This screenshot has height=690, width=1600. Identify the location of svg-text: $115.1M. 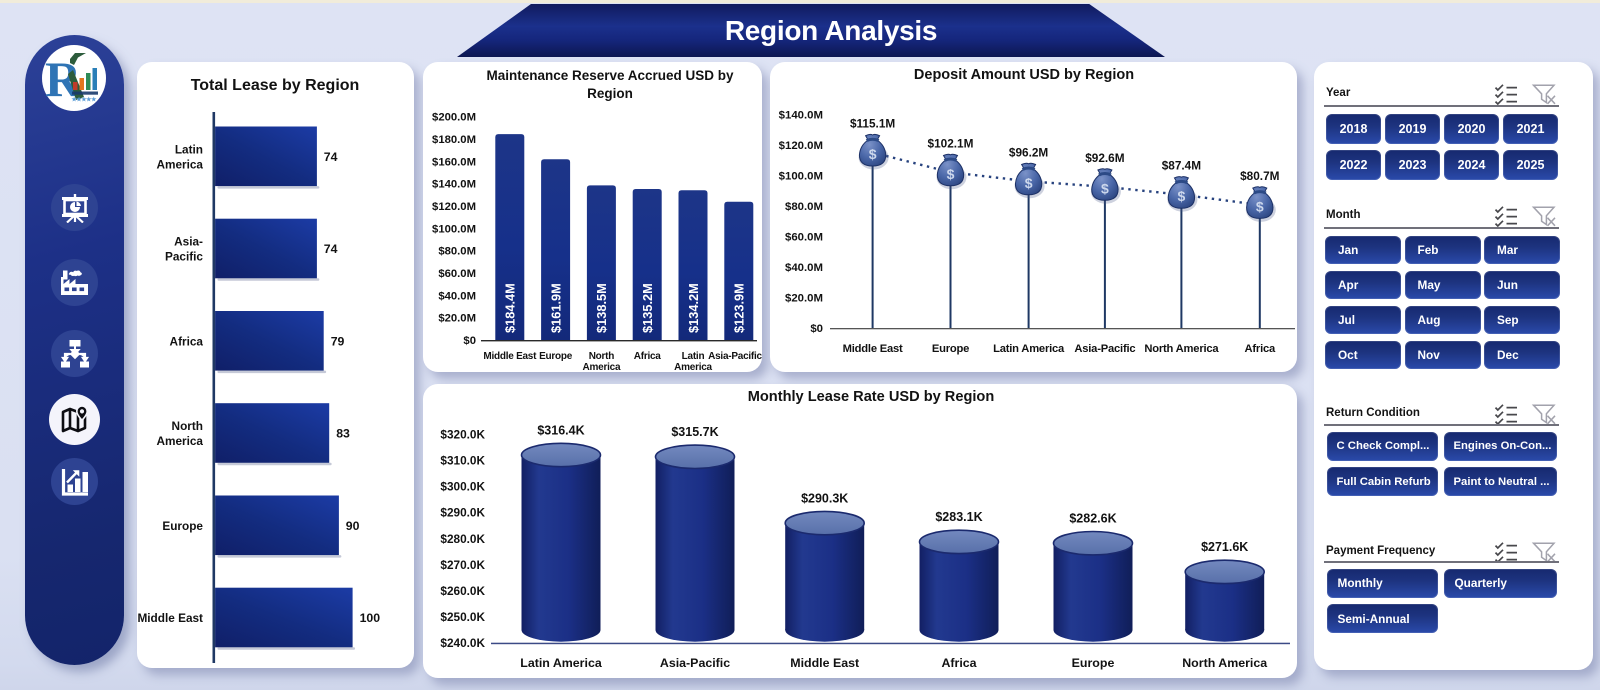
(872, 124).